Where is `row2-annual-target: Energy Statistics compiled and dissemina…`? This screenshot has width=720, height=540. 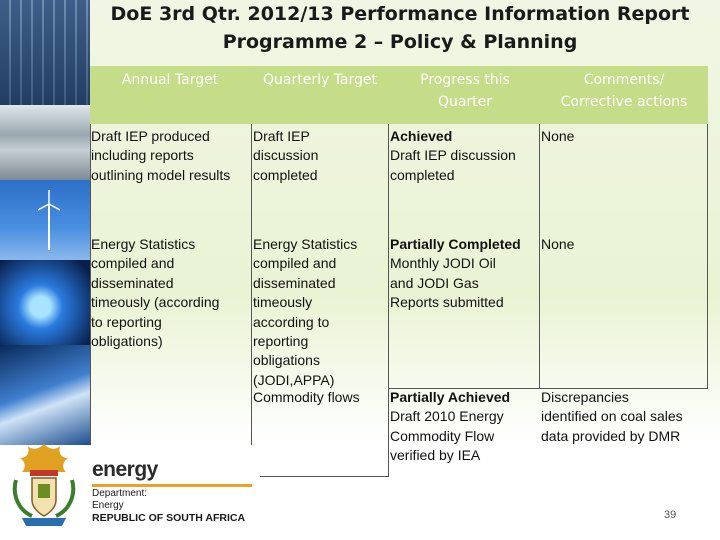 row2-annual-target: Energy Statistics compiled and dissemina… is located at coordinates (155, 293).